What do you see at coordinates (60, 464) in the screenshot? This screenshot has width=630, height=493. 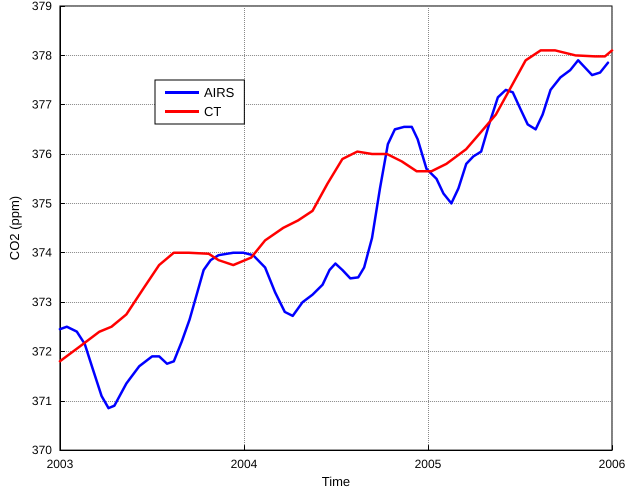 I see `x-tick-label: 2003` at bounding box center [60, 464].